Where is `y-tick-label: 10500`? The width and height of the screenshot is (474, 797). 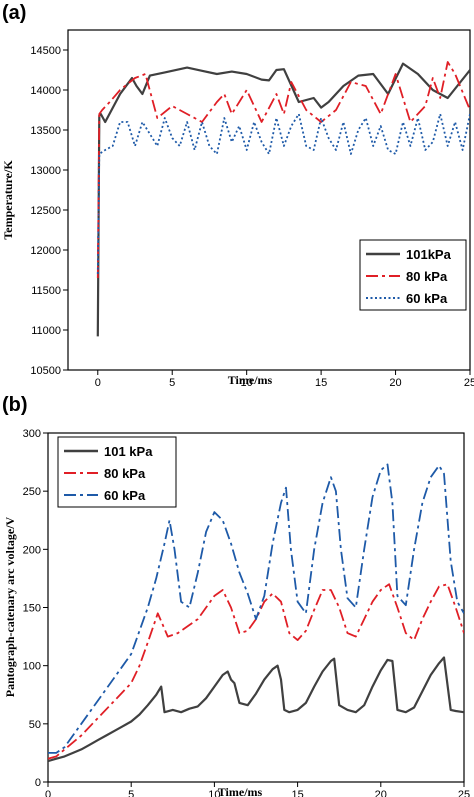 y-tick-label: 10500 is located at coordinates (45, 371).